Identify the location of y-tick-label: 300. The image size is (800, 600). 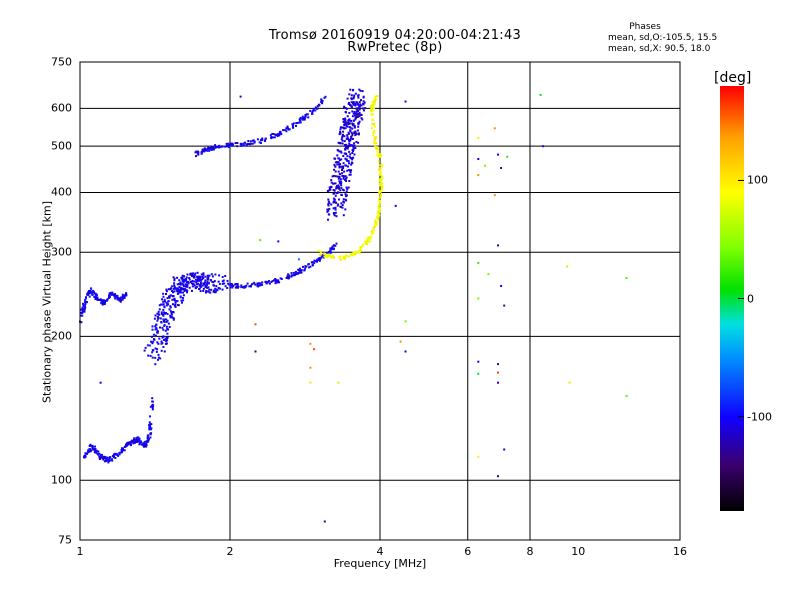
(61, 252).